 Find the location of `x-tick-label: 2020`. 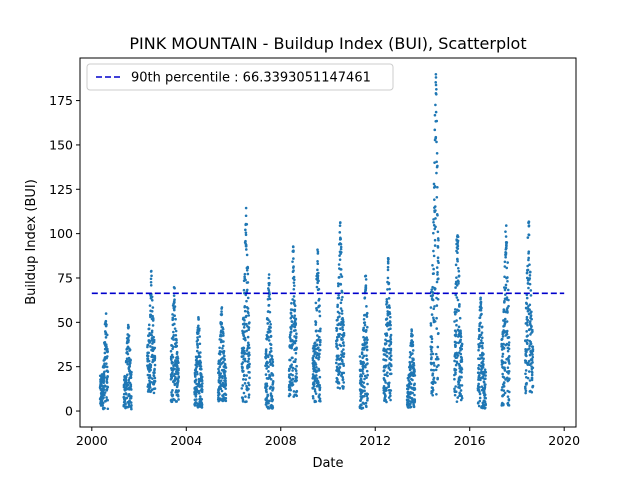

x-tick-label: 2020 is located at coordinates (564, 440).